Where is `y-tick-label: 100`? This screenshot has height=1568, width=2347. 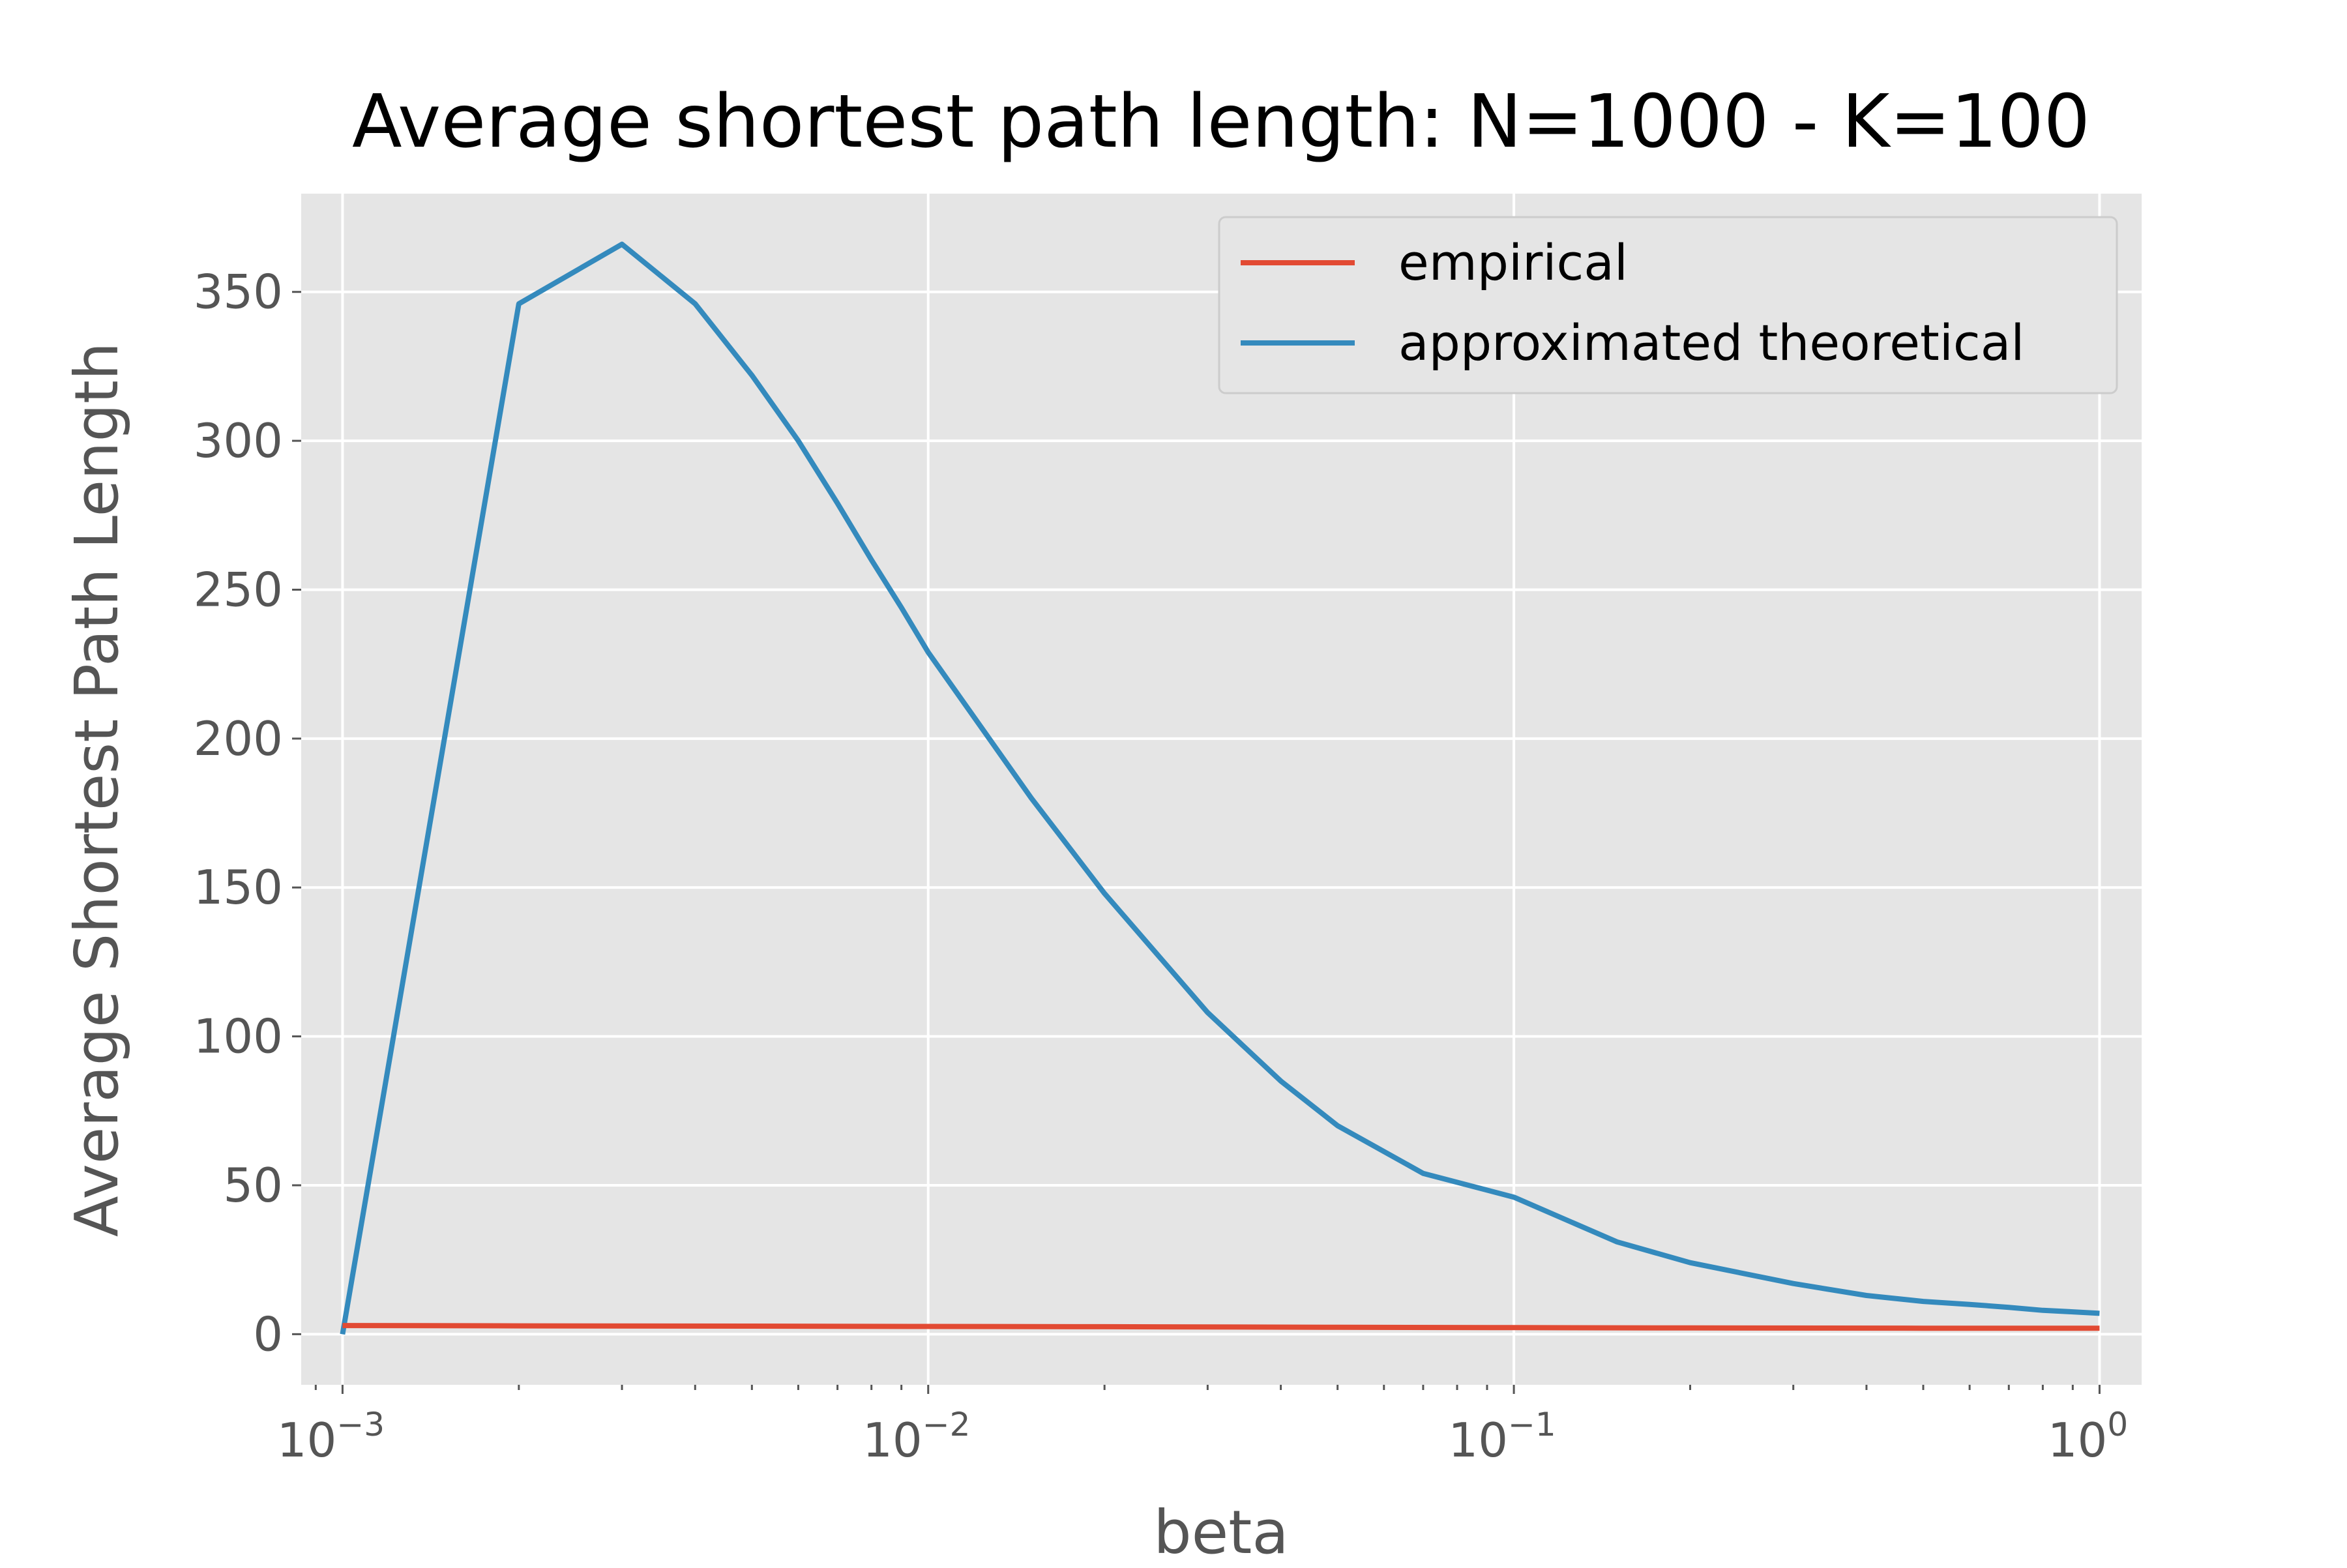 y-tick-label: 100 is located at coordinates (239, 1036).